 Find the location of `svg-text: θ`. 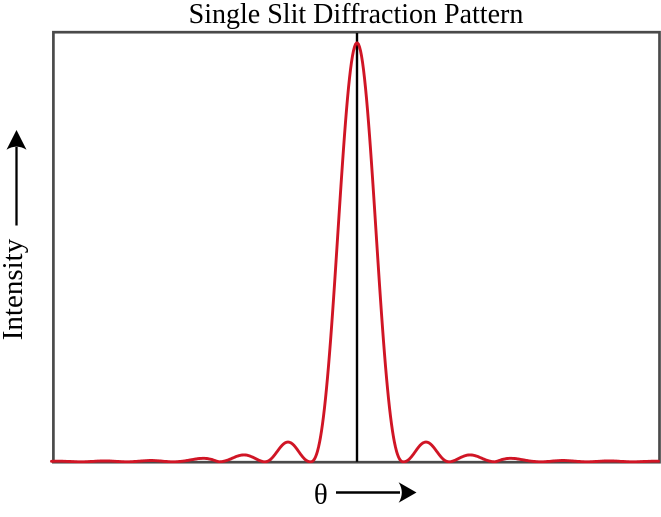

svg-text: θ is located at coordinates (321, 495).